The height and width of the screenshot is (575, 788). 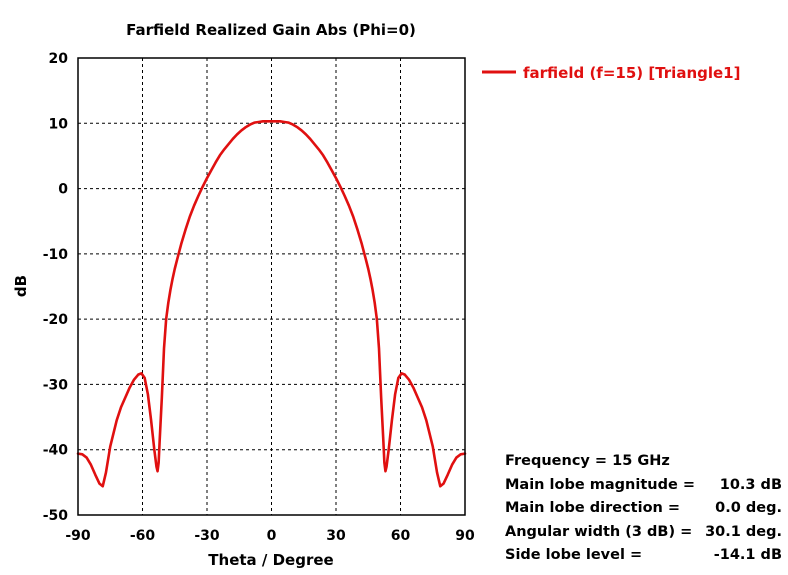 What do you see at coordinates (56, 320) in the screenshot?
I see `y-tick-label: -20` at bounding box center [56, 320].